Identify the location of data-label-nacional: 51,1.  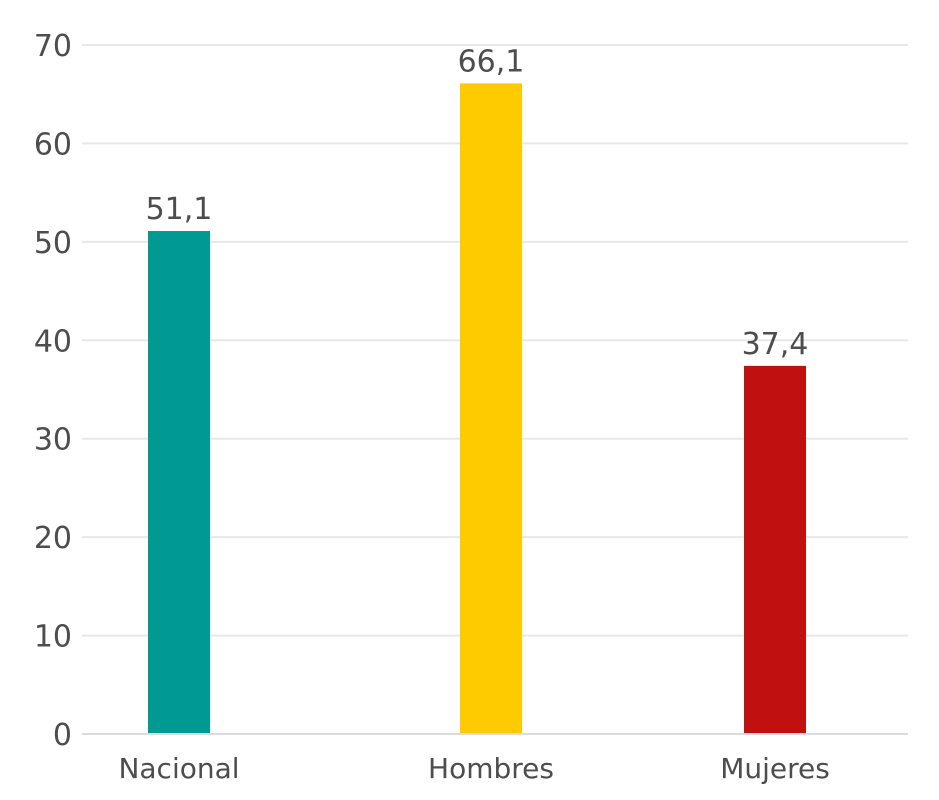
(179, 209).